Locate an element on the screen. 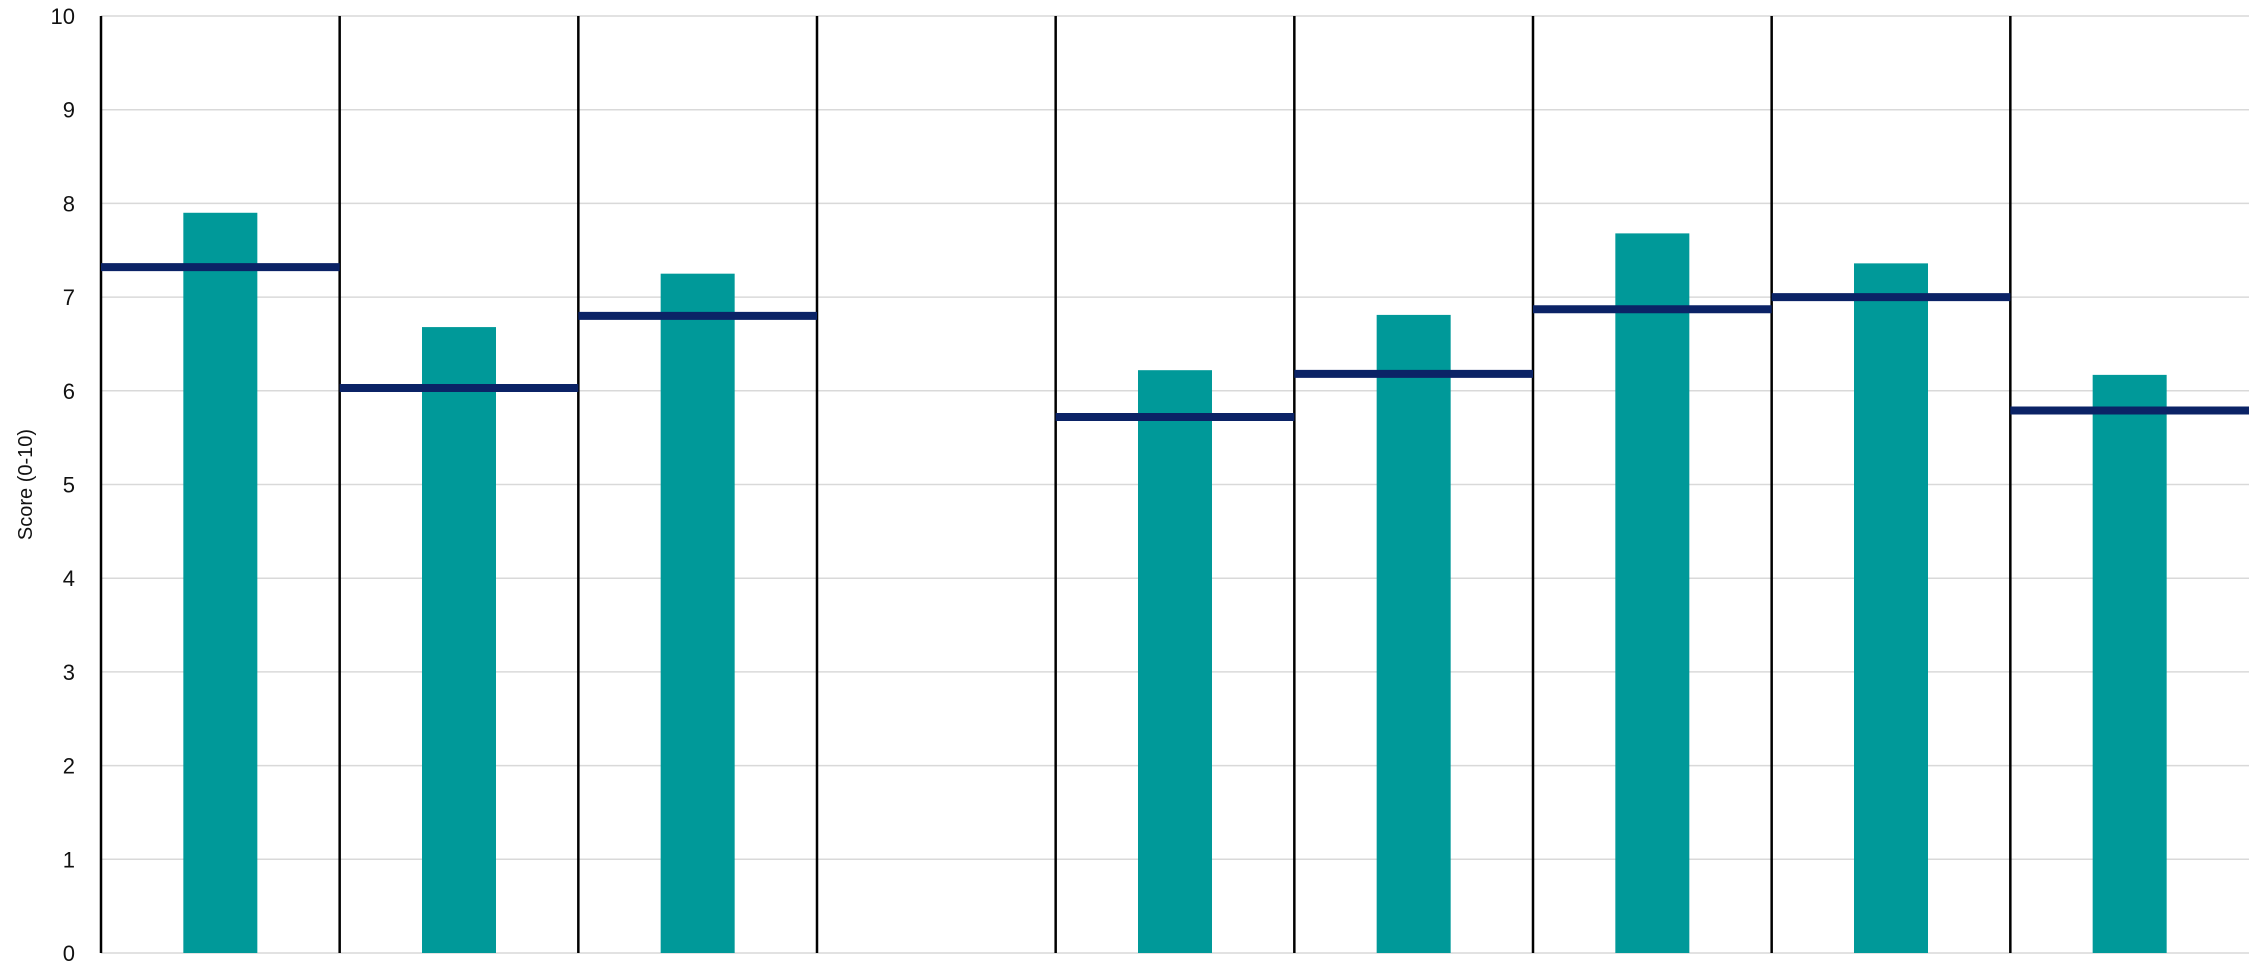  y-axis-title: Score (0-10) is located at coordinates (26, 484).